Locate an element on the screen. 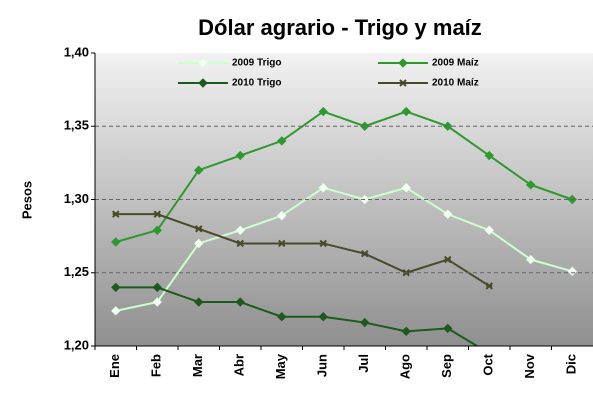 The image size is (593, 404). legend-label: 2009 Trigo is located at coordinates (256, 63).